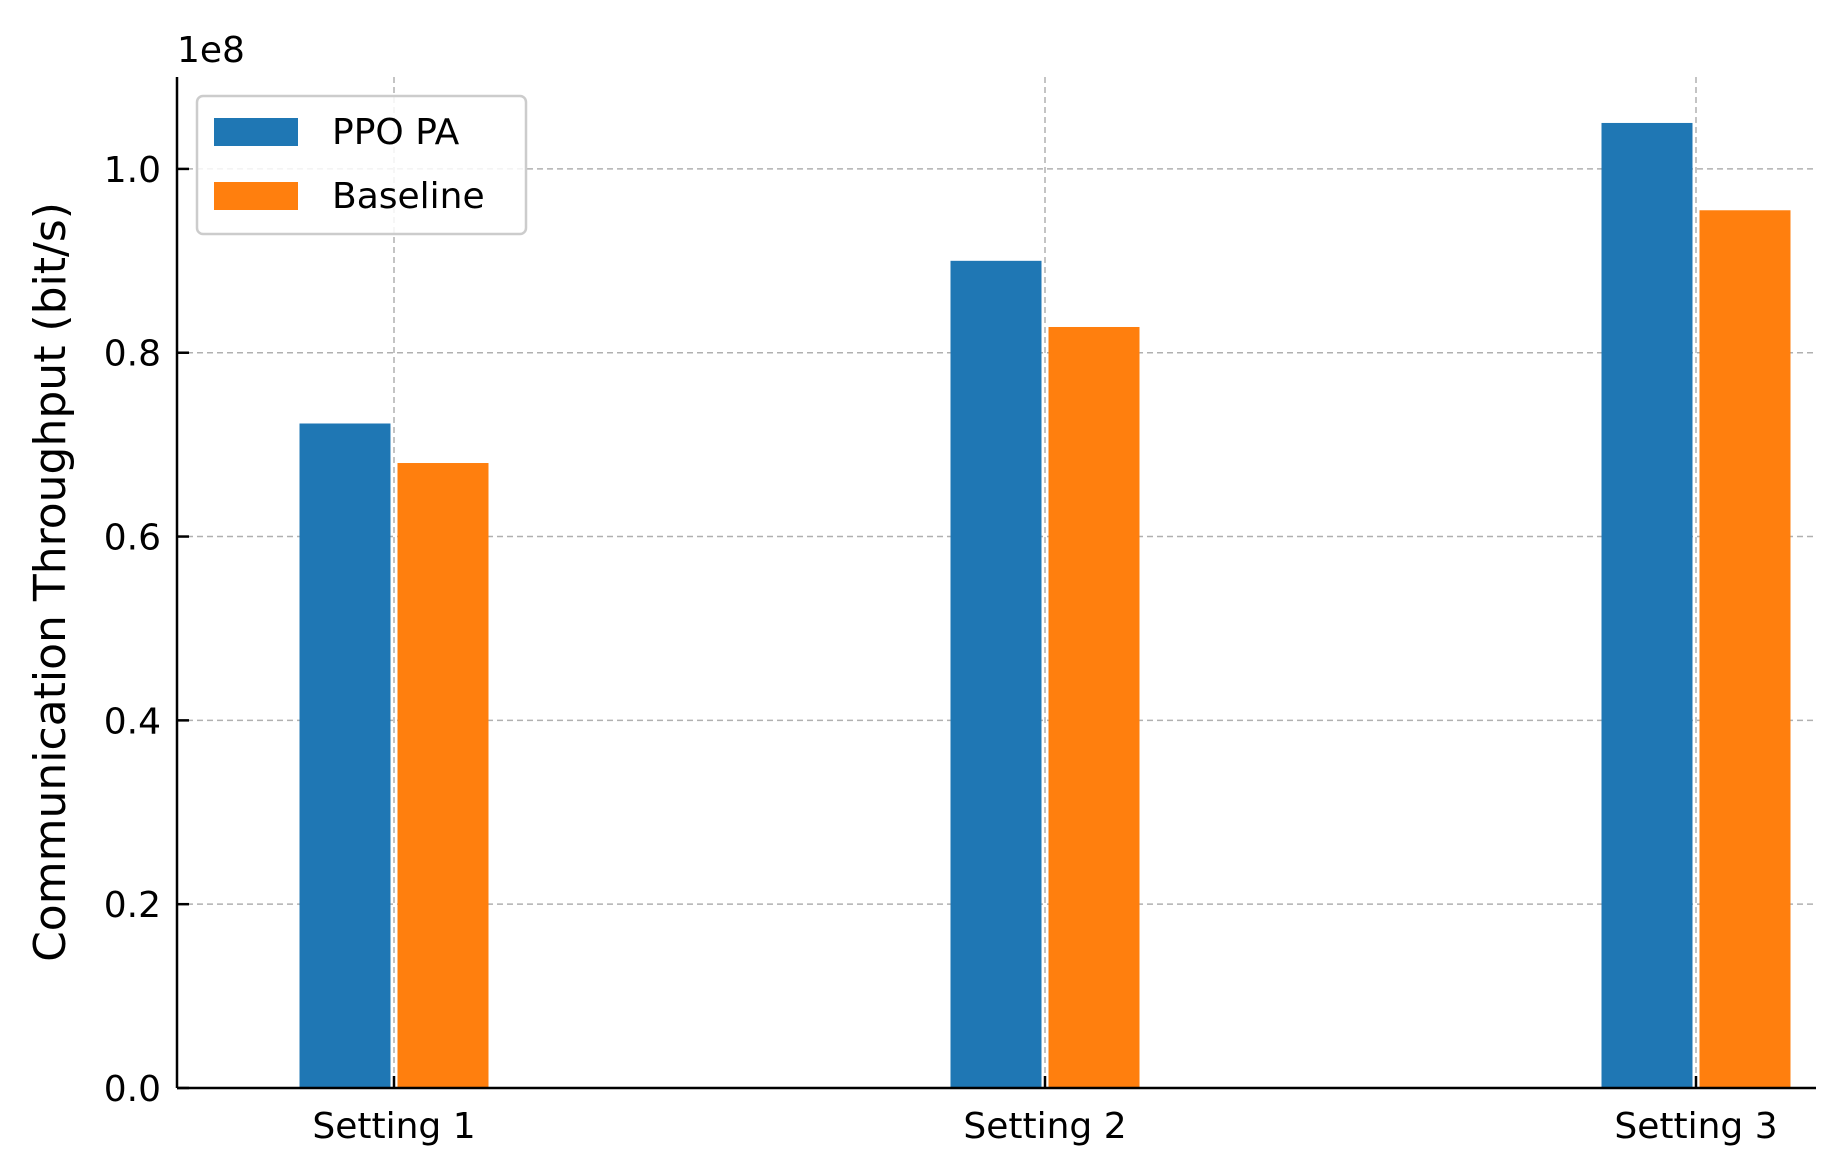  I want to click on y-tick-label: 1.0, so click(132, 170).